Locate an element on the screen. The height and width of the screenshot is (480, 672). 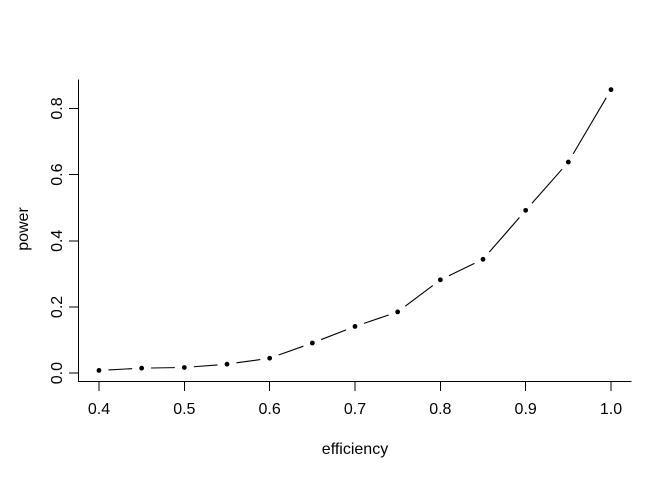
y-tick-label: 0.0 is located at coordinates (57, 373).